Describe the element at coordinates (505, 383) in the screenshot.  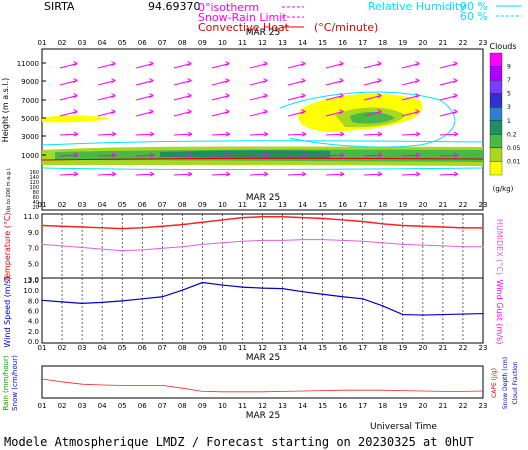
I see `snow-depth-ylabel: Snow Depth (cm)` at that location.